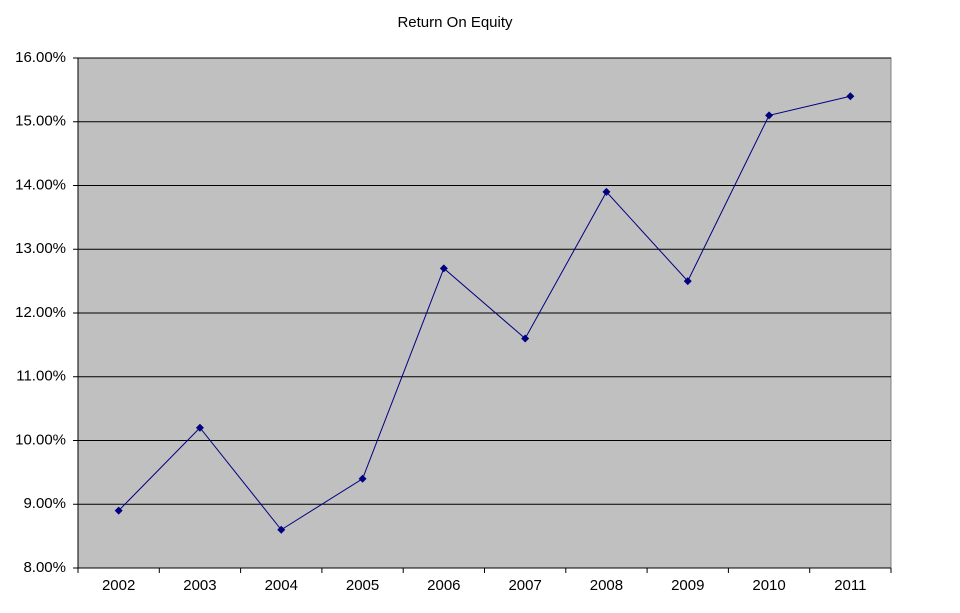  What do you see at coordinates (40, 57) in the screenshot?
I see `y-tick-label: 16.00%` at bounding box center [40, 57].